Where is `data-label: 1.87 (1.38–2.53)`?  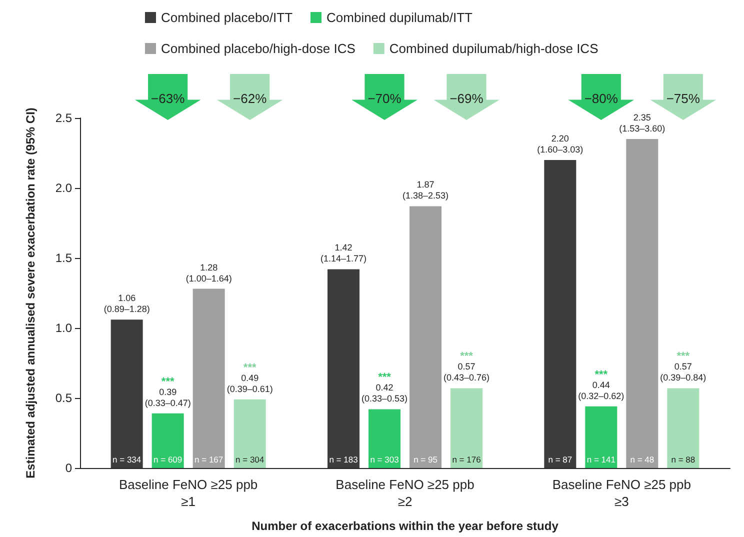
data-label: 1.87 (1.38–2.53) is located at coordinates (425, 190).